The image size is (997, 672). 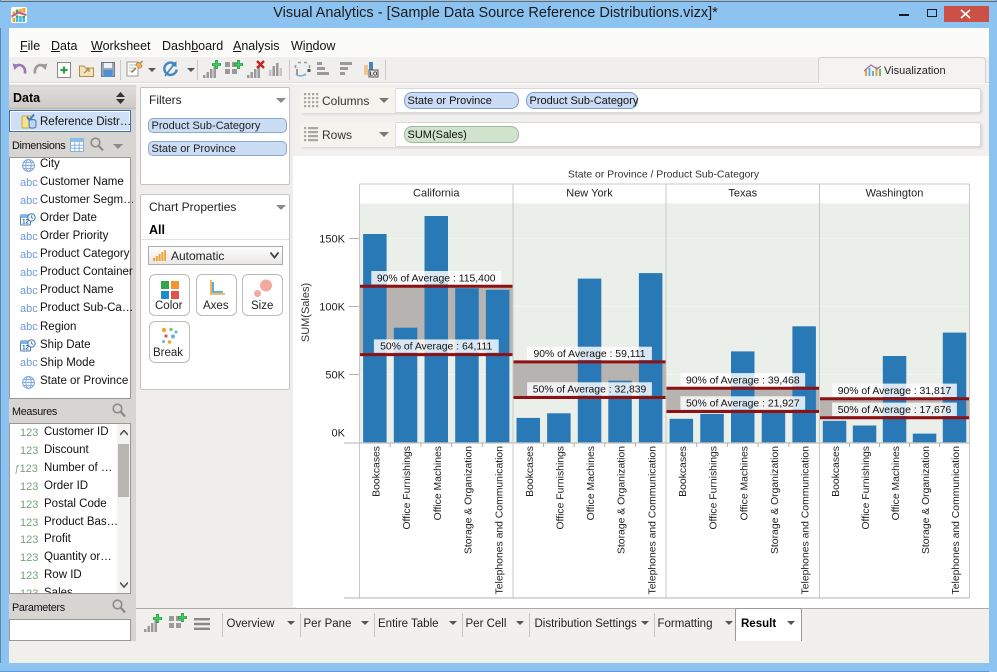 I want to click on svg-text: 50K, so click(x=335, y=375).